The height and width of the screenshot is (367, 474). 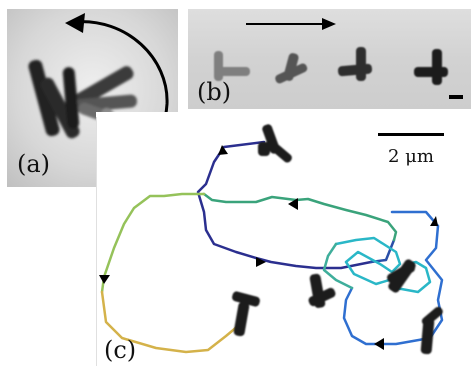 What do you see at coordinates (214, 92) in the screenshot?
I see `panel-label-b: (b)` at bounding box center [214, 92].